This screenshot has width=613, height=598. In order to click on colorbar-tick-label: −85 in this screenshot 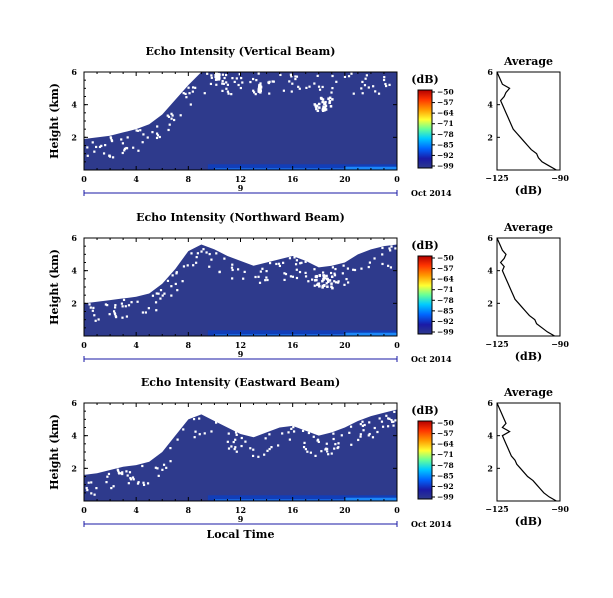, I will do `click(445, 475)`.